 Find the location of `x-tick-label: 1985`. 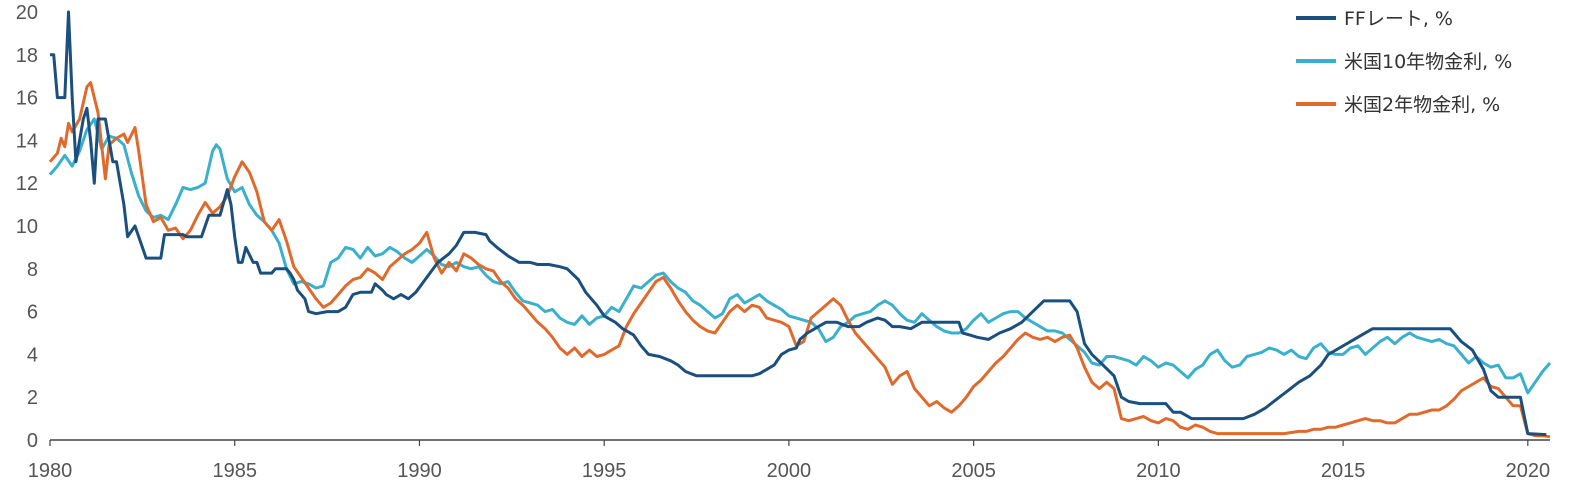

x-tick-label: 1985 is located at coordinates (234, 471).